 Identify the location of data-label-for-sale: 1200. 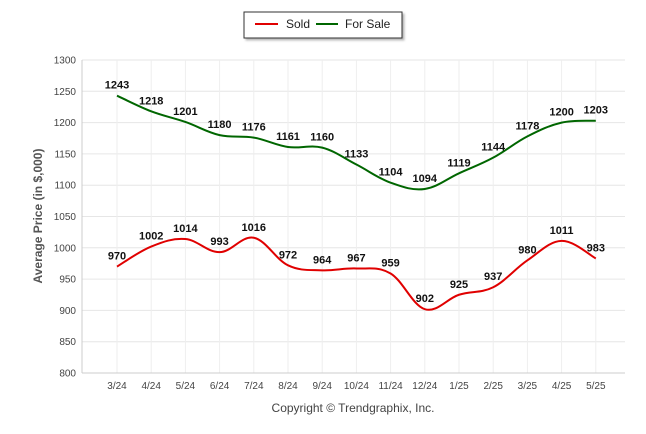
(561, 113).